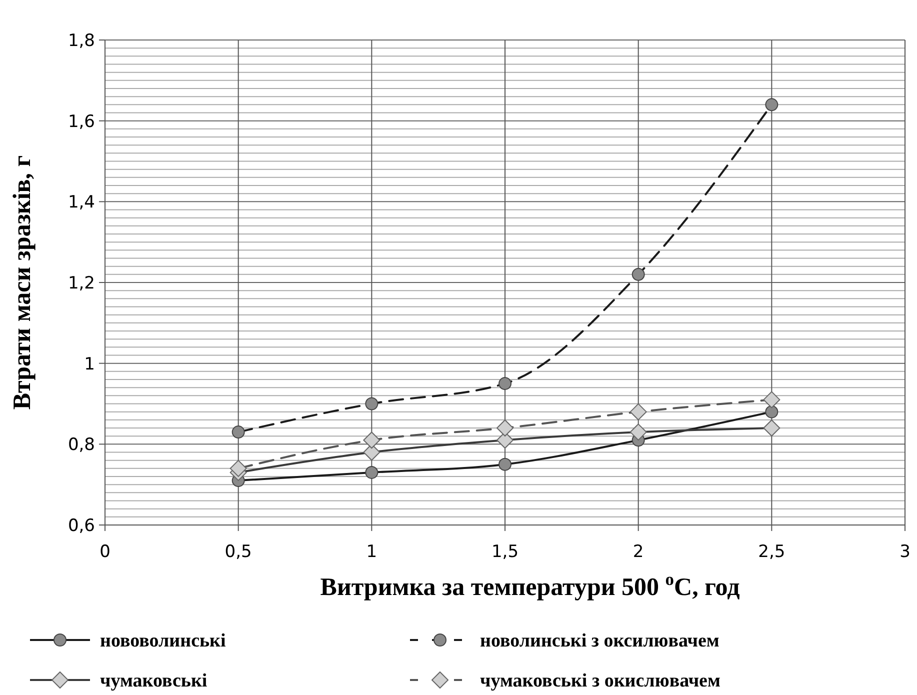  I want to click on legend-label: чумаковські з окислювачем, so click(600, 681).